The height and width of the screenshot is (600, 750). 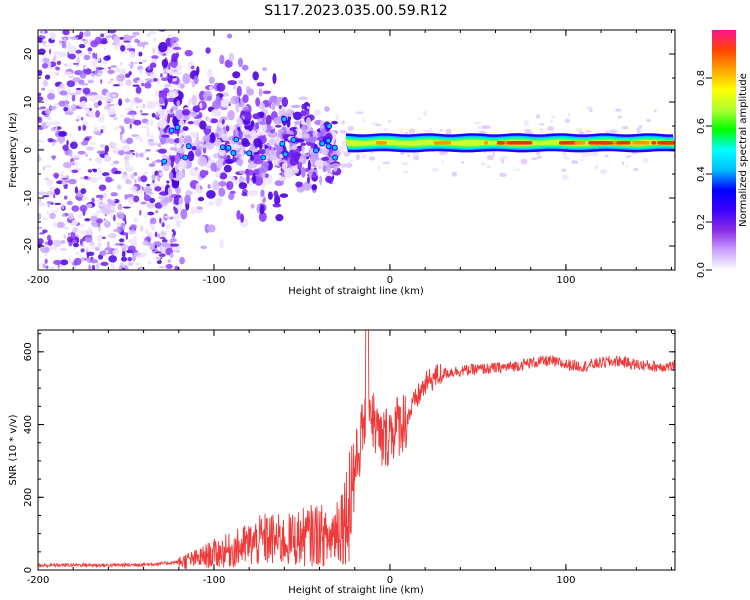 What do you see at coordinates (28, 351) in the screenshot?
I see `y-tick-label: 600` at bounding box center [28, 351].